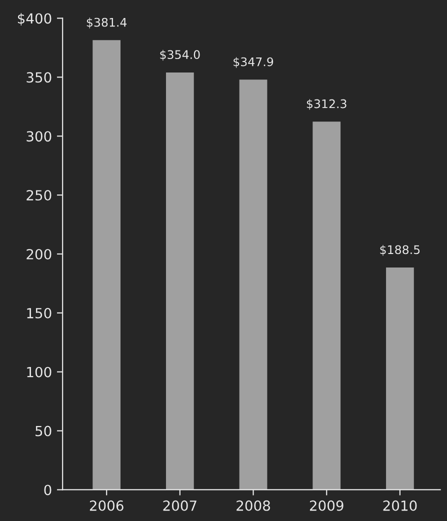 The height and width of the screenshot is (521, 447). What do you see at coordinates (39, 313) in the screenshot?
I see `y-tick-label: 150` at bounding box center [39, 313].